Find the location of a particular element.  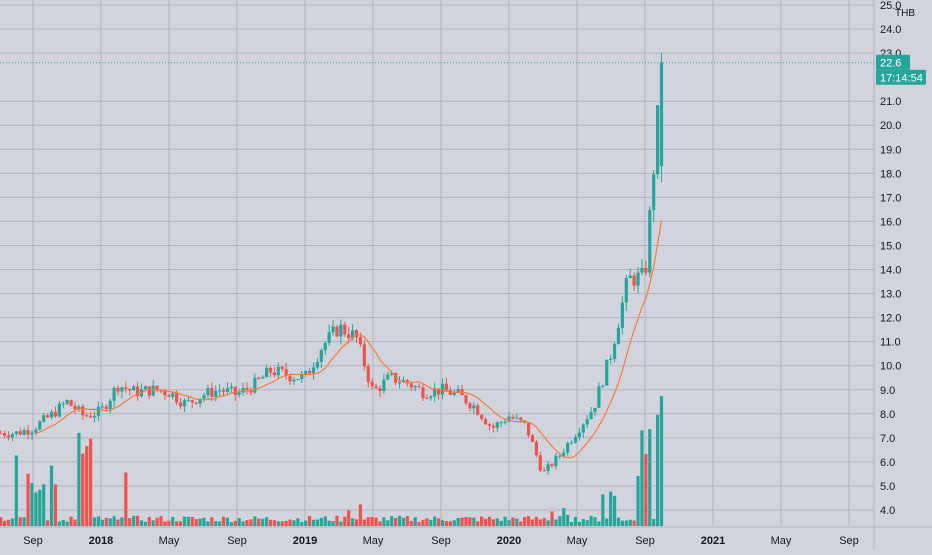

countdown-badge-bg is located at coordinates (901, 77).